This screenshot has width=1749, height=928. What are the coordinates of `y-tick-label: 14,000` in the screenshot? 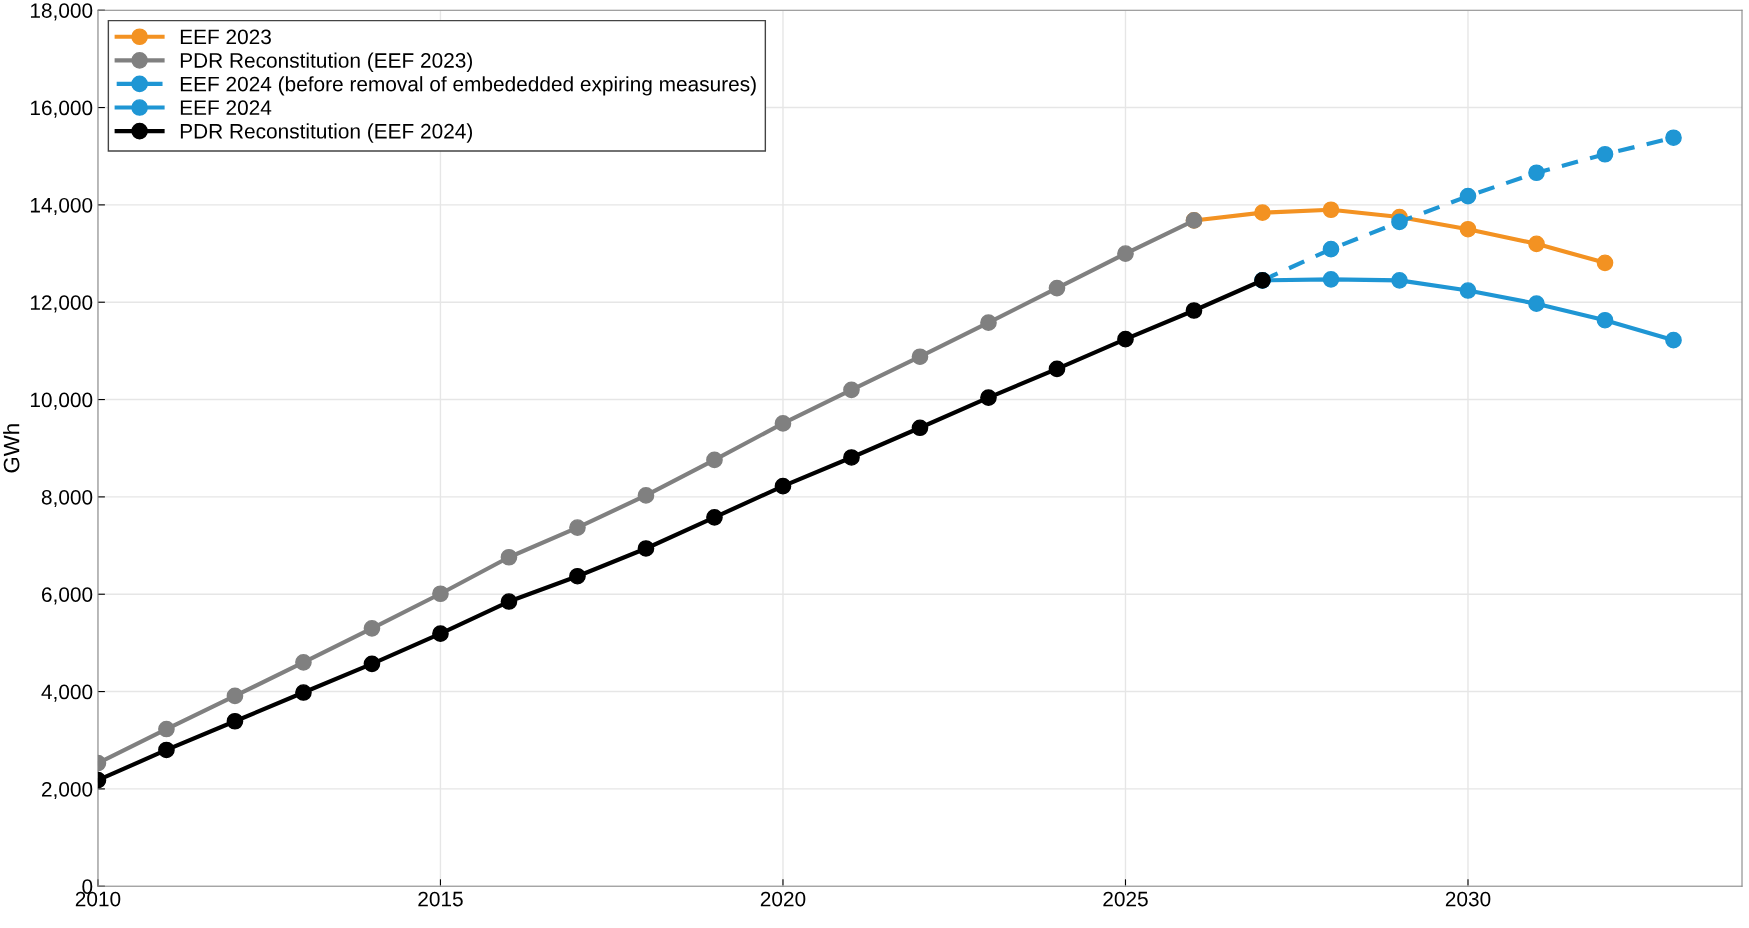 It's located at (61, 206).